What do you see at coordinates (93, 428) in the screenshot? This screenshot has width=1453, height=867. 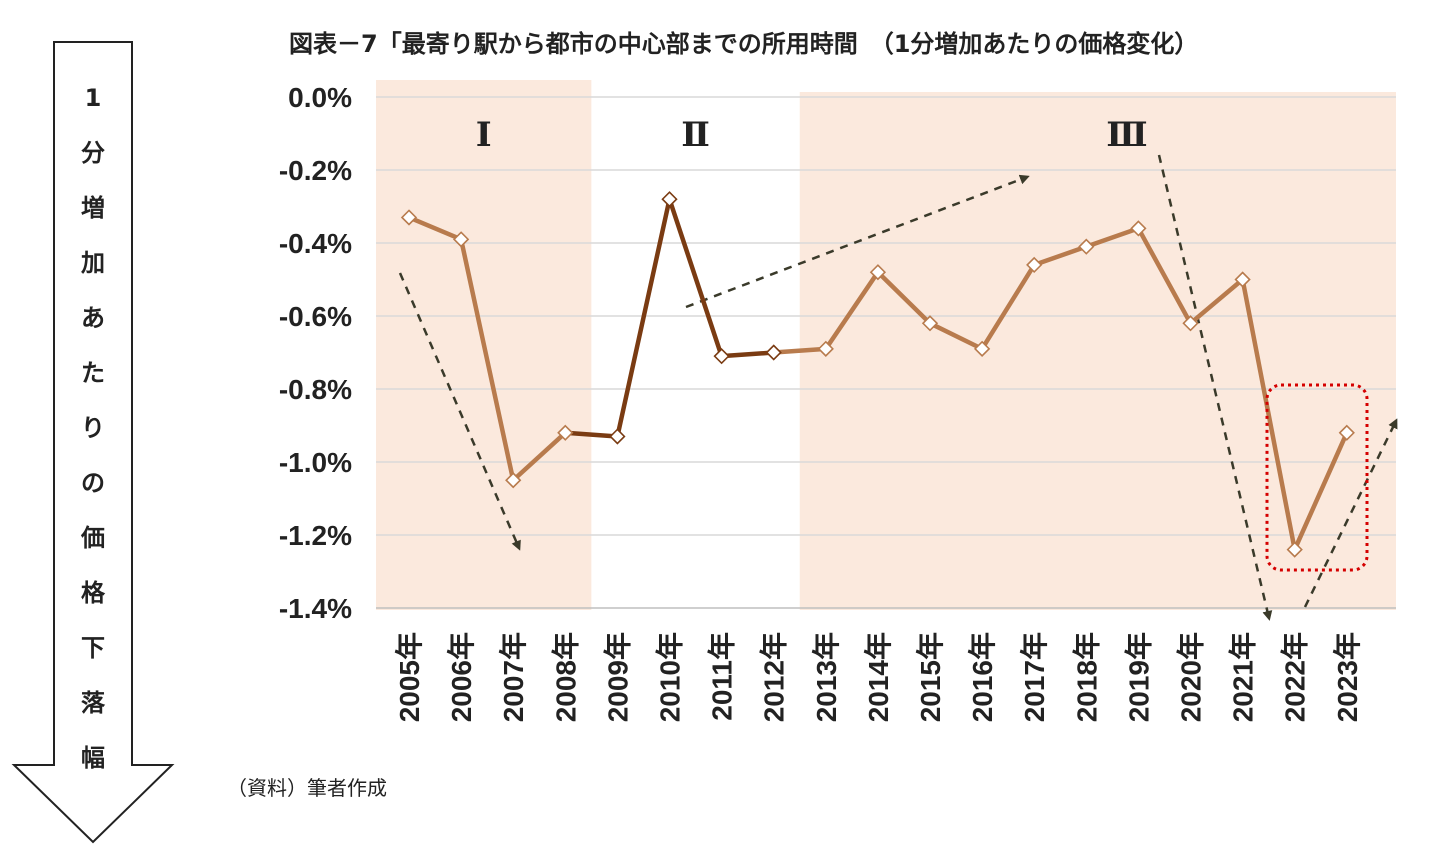 I see `y-axis-label-char: り` at bounding box center [93, 428].